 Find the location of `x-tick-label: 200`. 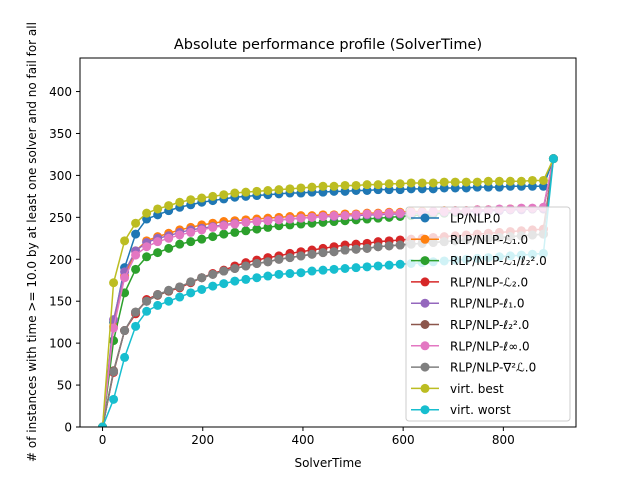

x-tick-label: 200 is located at coordinates (202, 440).